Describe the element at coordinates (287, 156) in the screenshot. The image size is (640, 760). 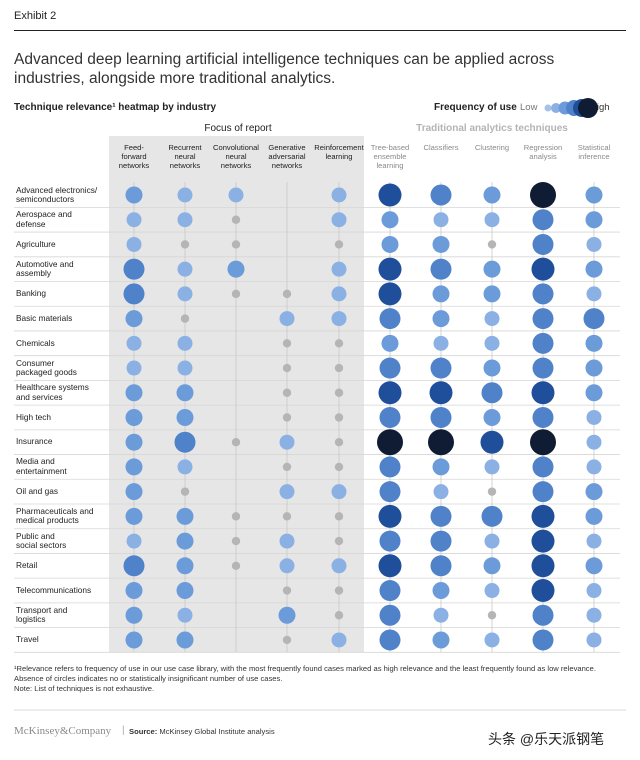
I see `column-header: Generative adversarial networks` at that location.